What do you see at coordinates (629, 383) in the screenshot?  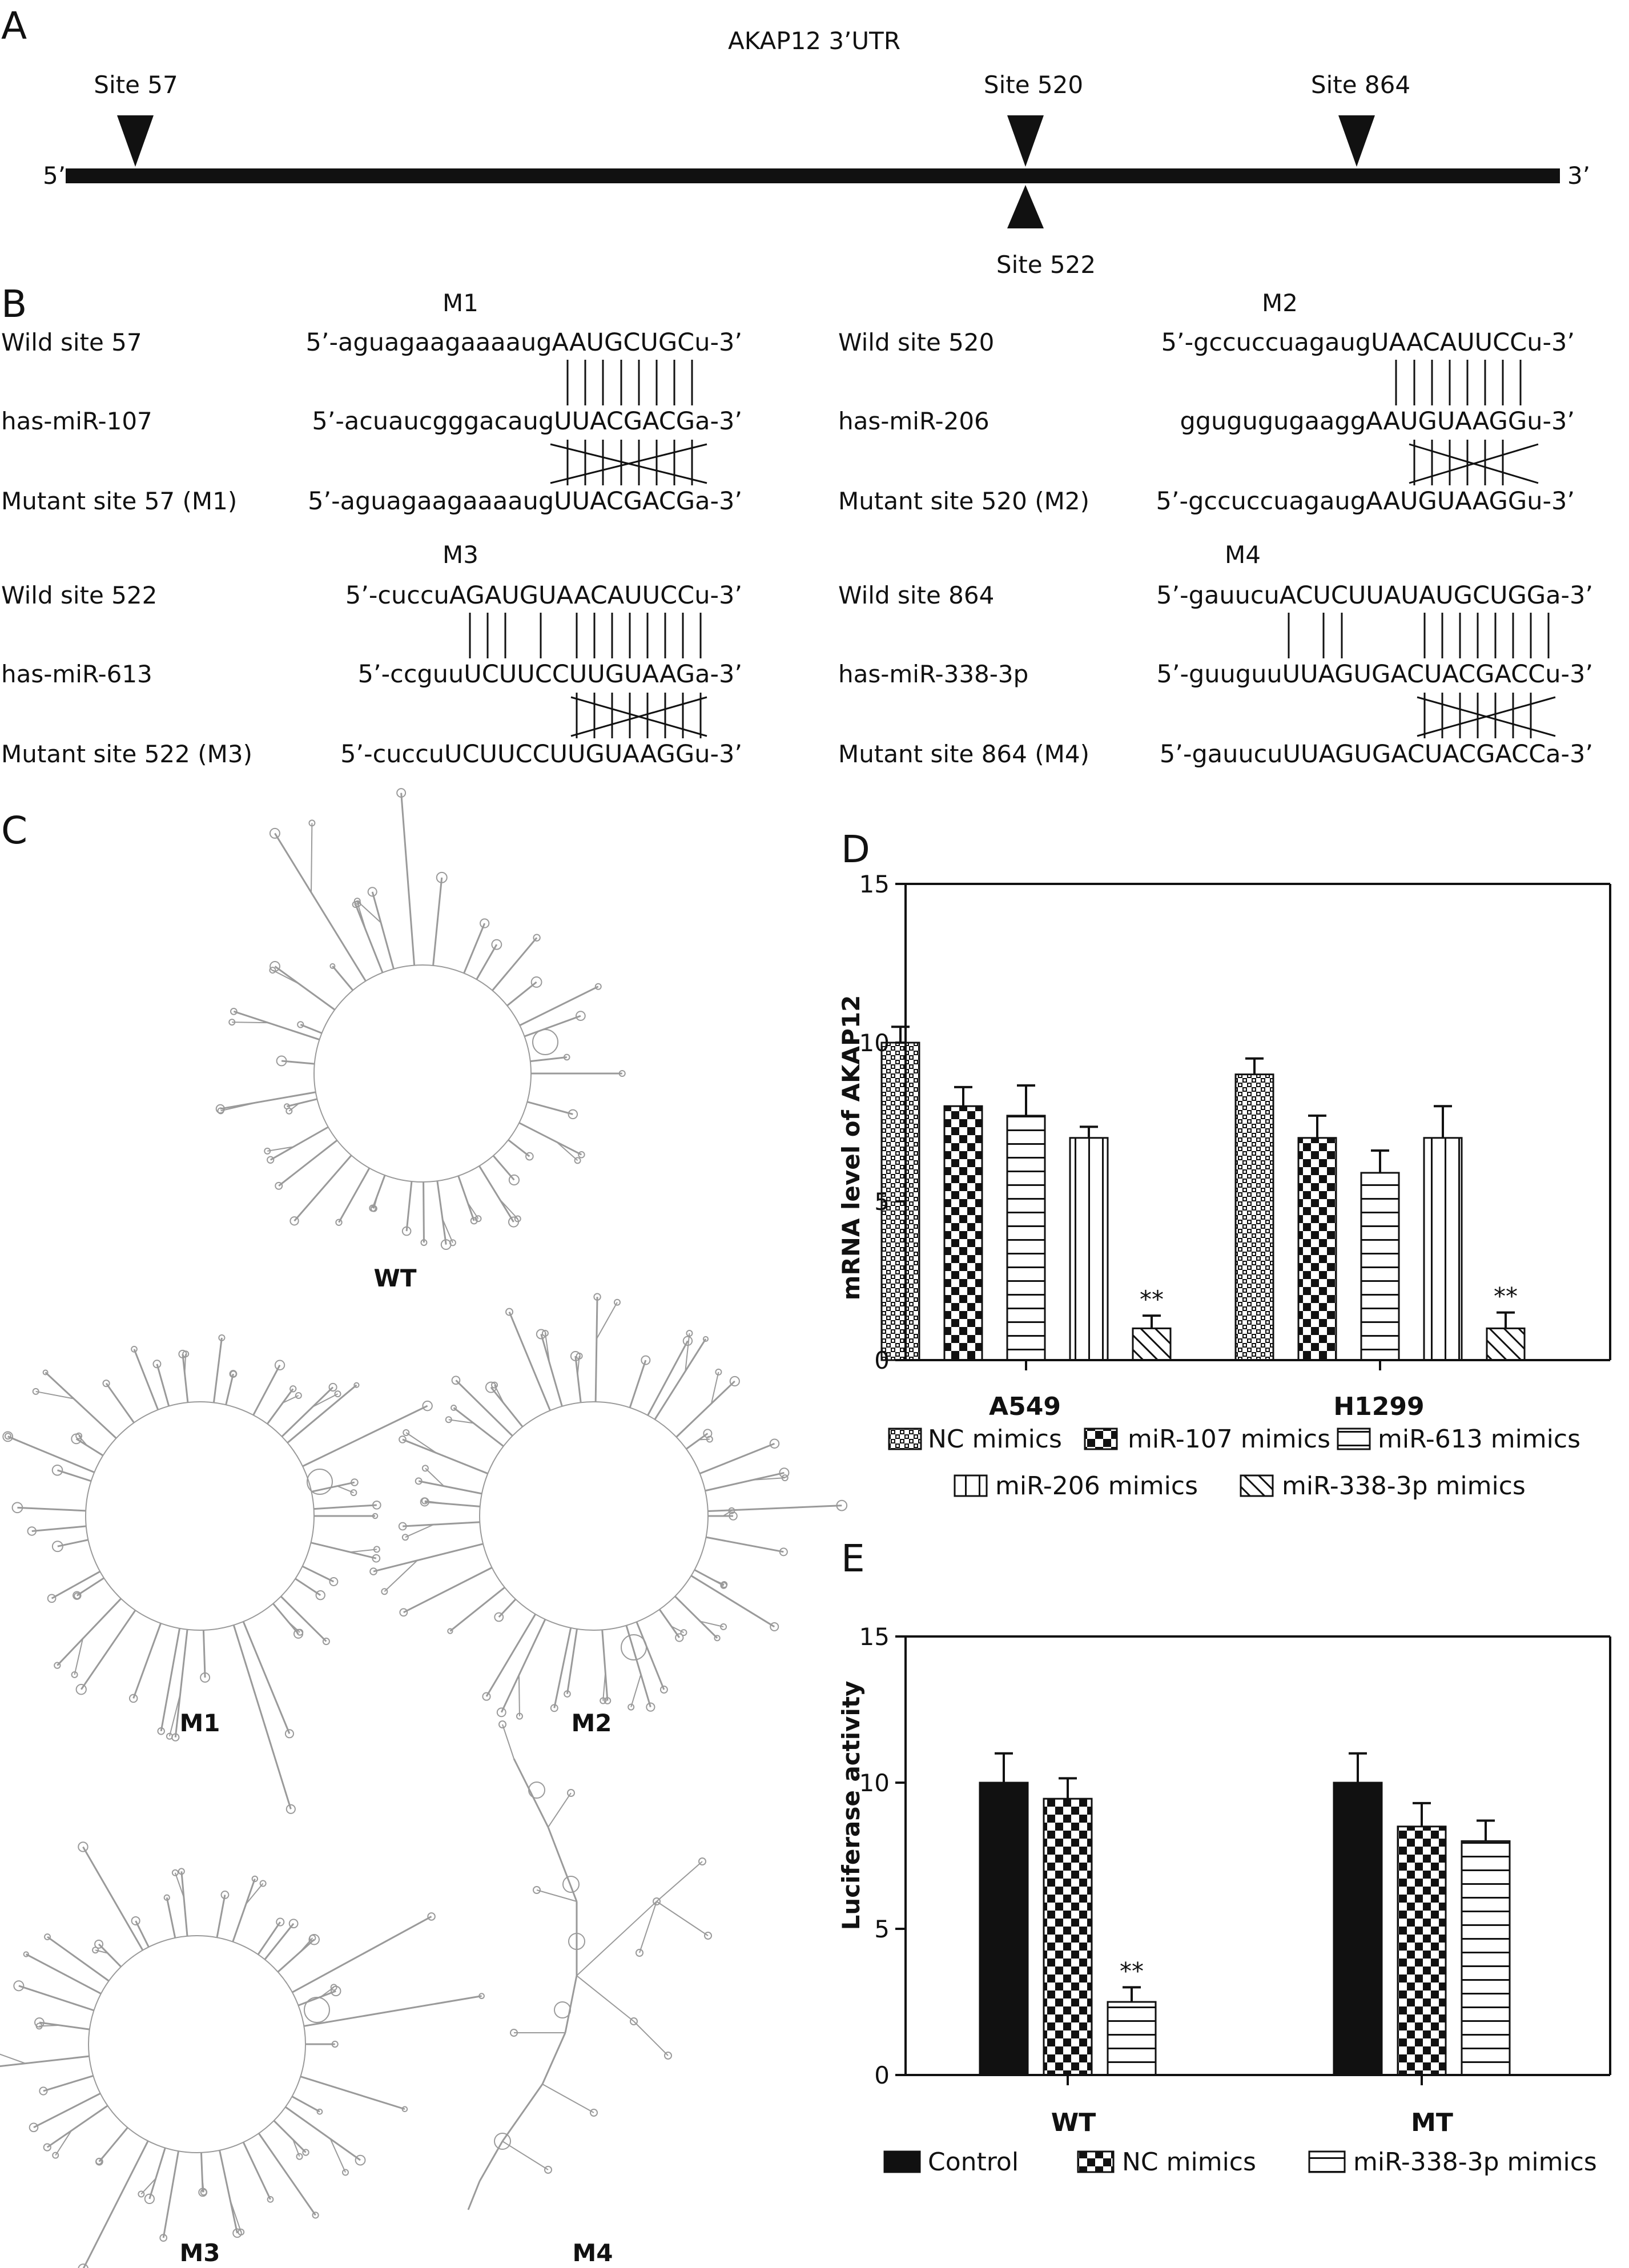 I see `pairing-lines-m1` at bounding box center [629, 383].